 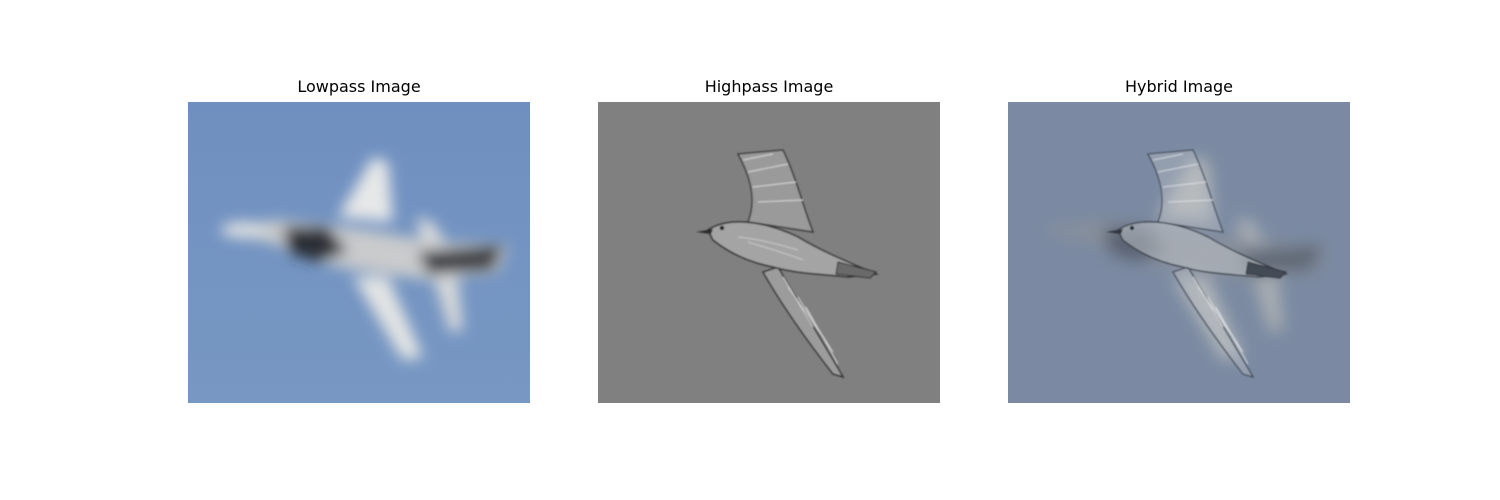 What do you see at coordinates (364, 258) in the screenshot?
I see `jet-shape` at bounding box center [364, 258].